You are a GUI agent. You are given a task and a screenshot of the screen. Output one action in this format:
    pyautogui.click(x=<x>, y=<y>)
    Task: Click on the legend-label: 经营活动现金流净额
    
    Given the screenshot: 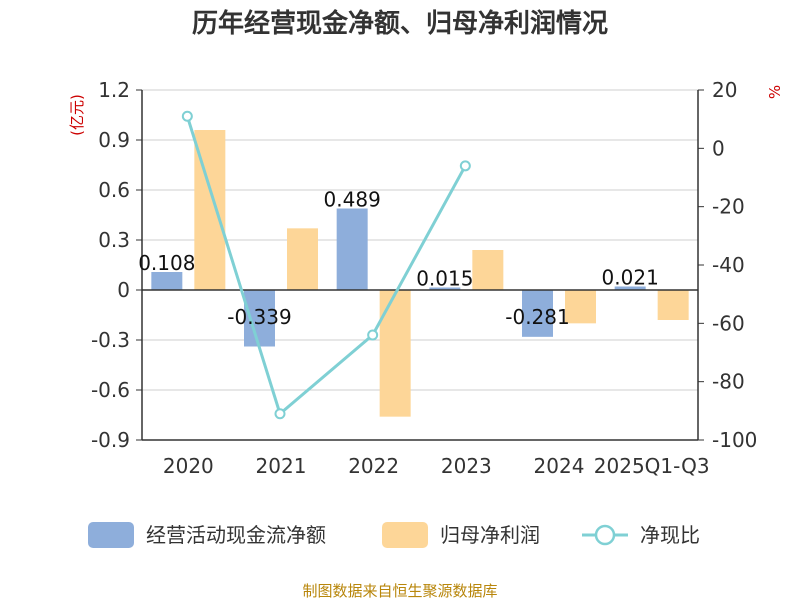 What is the action you would take?
    pyautogui.click(x=236, y=535)
    